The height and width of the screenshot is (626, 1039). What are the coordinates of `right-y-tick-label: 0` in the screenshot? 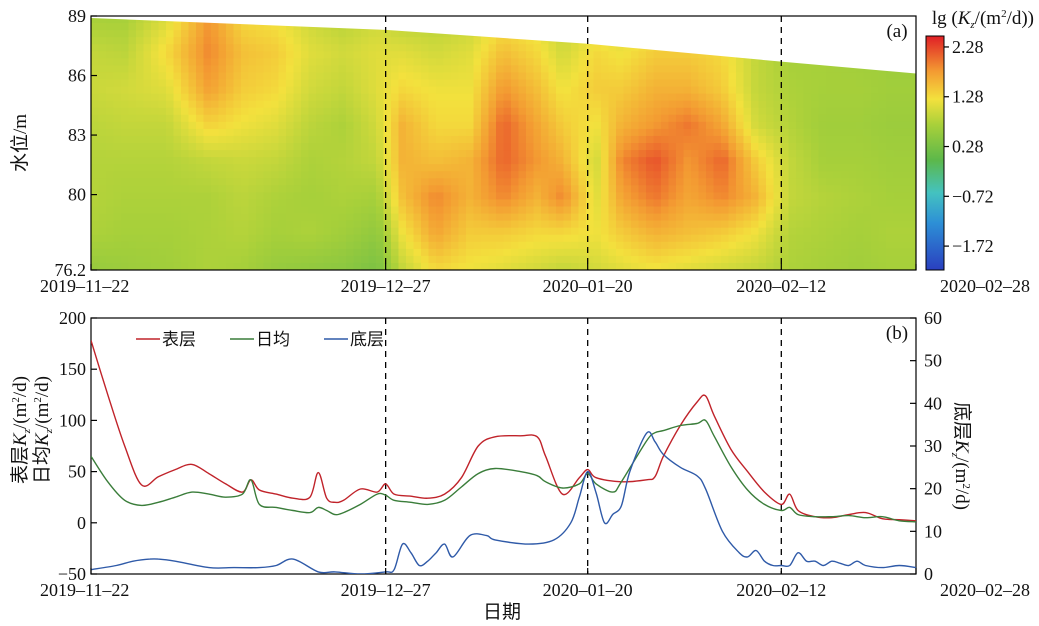 It's located at (928, 574).